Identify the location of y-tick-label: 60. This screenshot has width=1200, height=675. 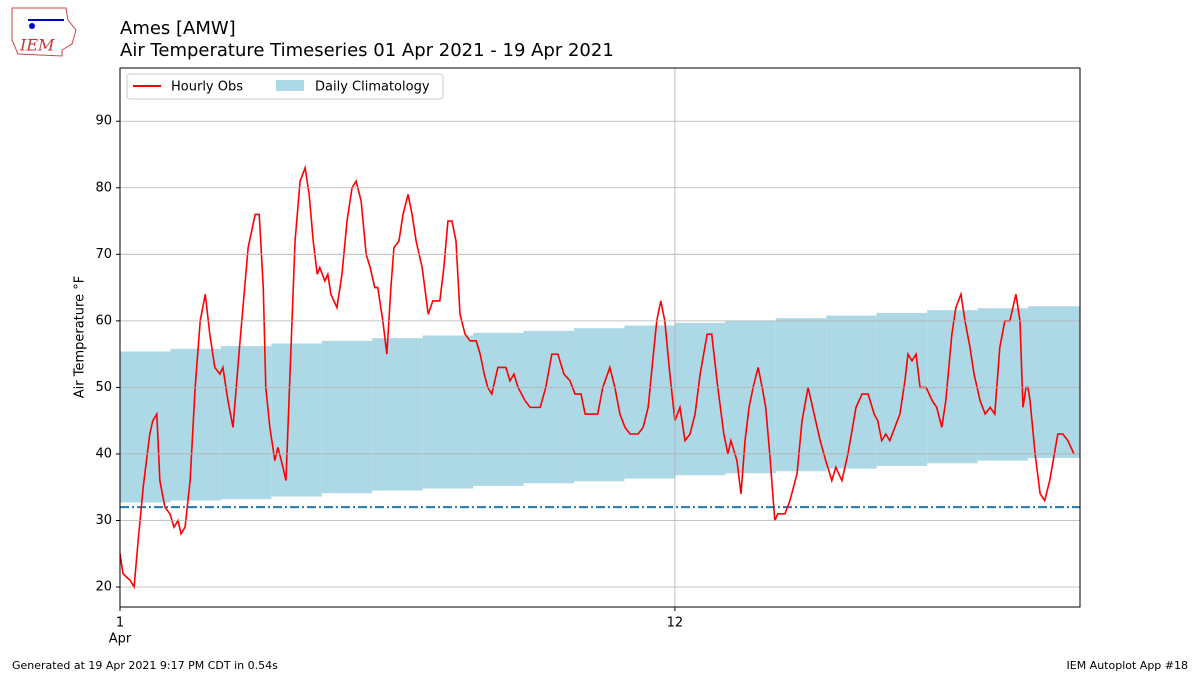
(103, 320).